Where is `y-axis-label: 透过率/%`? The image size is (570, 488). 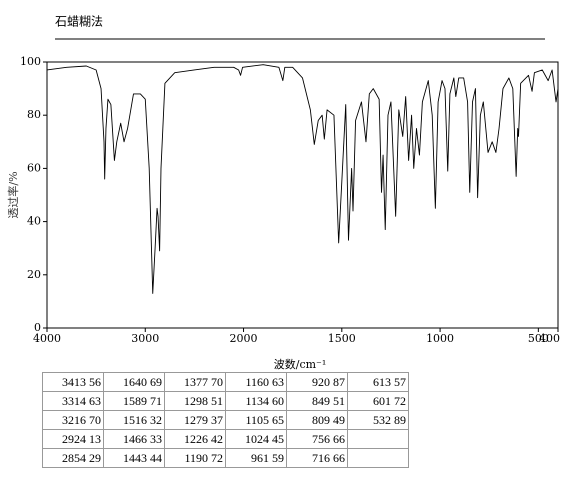 y-axis-label: 透过率/% is located at coordinates (13, 194).